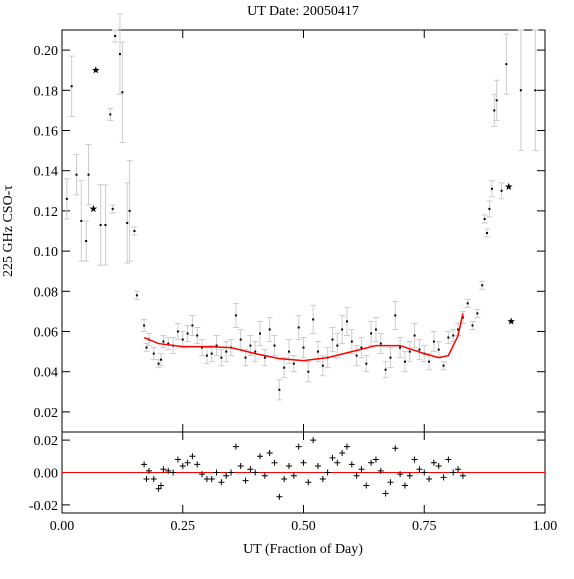  I want to click on y-tick-label: 0.04, so click(46, 373).